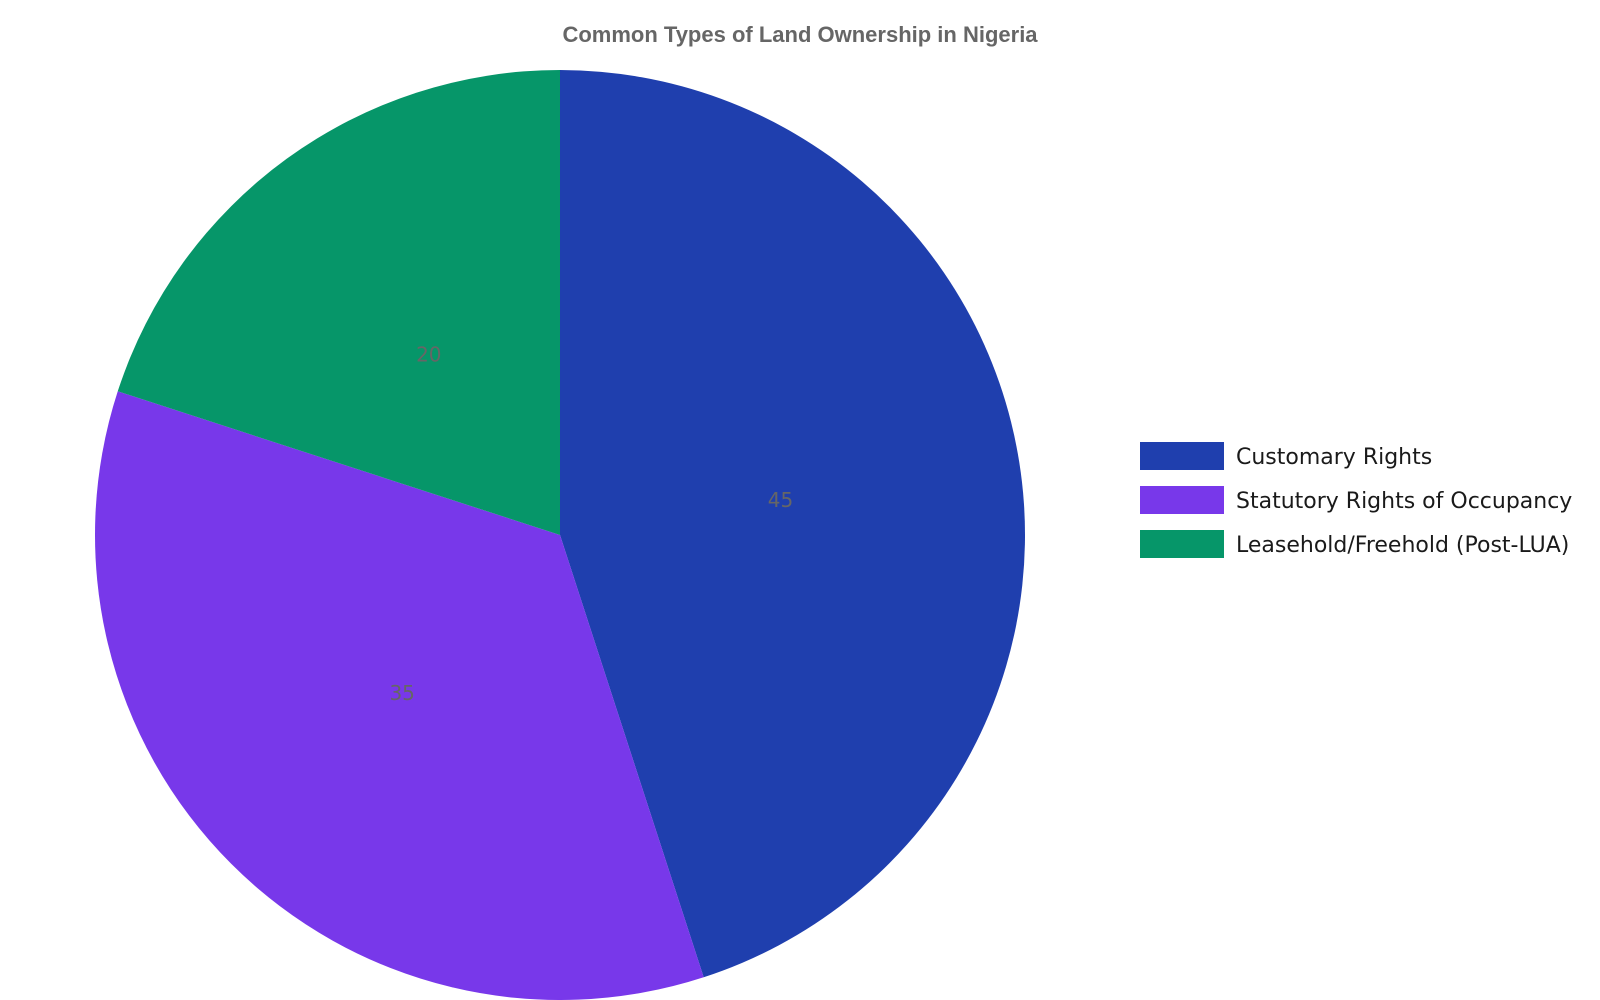  What do you see at coordinates (1182, 500) in the screenshot?
I see `legend-swatch-statutory-rights-of-occupancy` at bounding box center [1182, 500].